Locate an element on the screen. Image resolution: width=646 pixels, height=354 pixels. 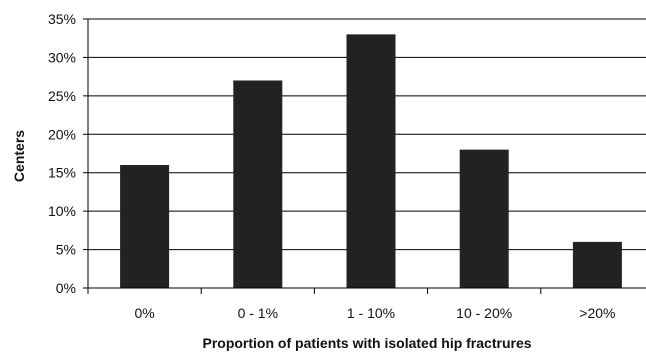
x-tick-label: 0 - 1% is located at coordinates (258, 313).